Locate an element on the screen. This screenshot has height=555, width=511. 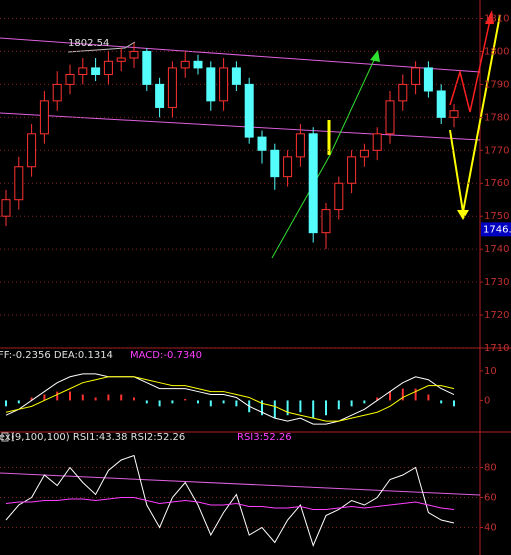
y-tick-label: 80 is located at coordinates (490, 468).